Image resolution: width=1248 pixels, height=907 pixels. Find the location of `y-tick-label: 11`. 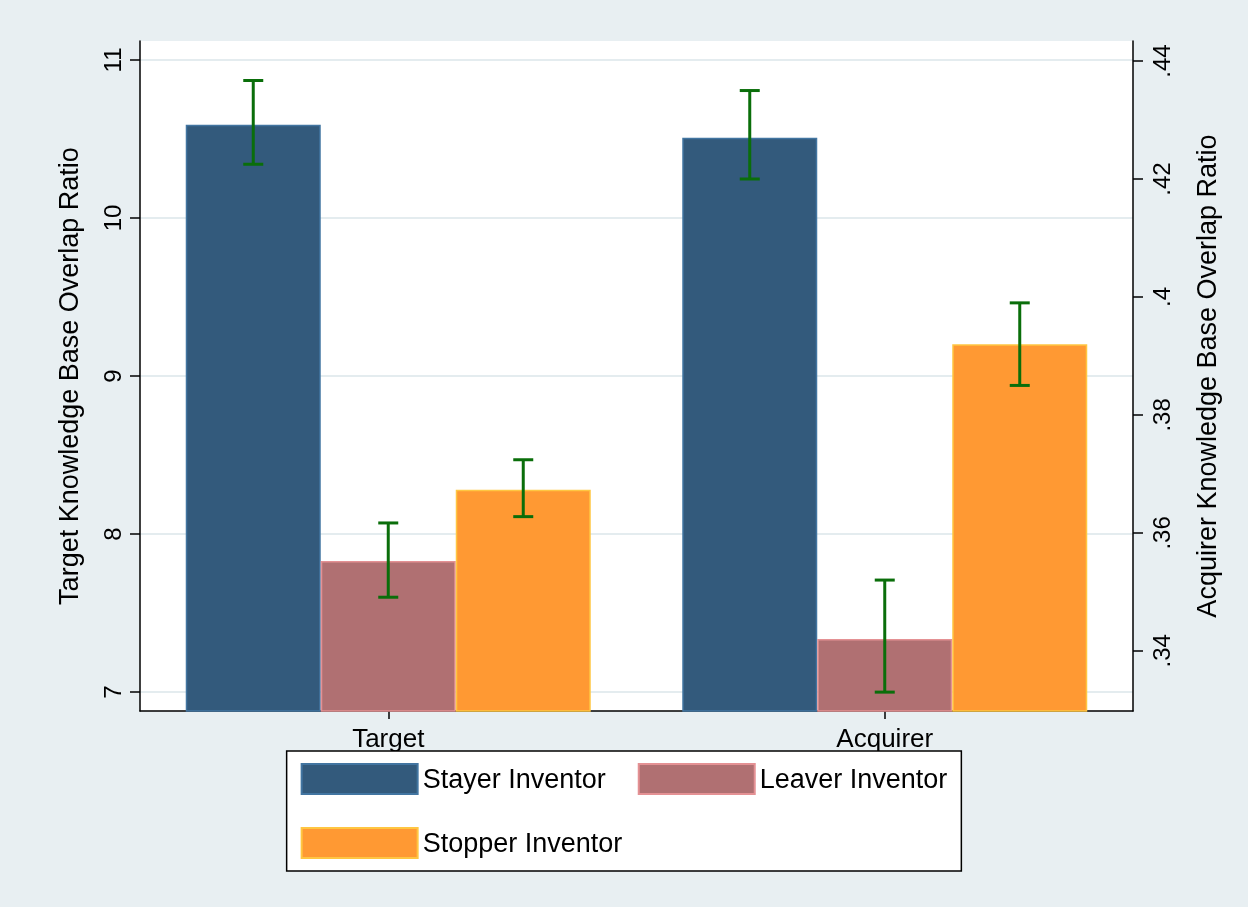

y-tick-label: 11 is located at coordinates (112, 60).